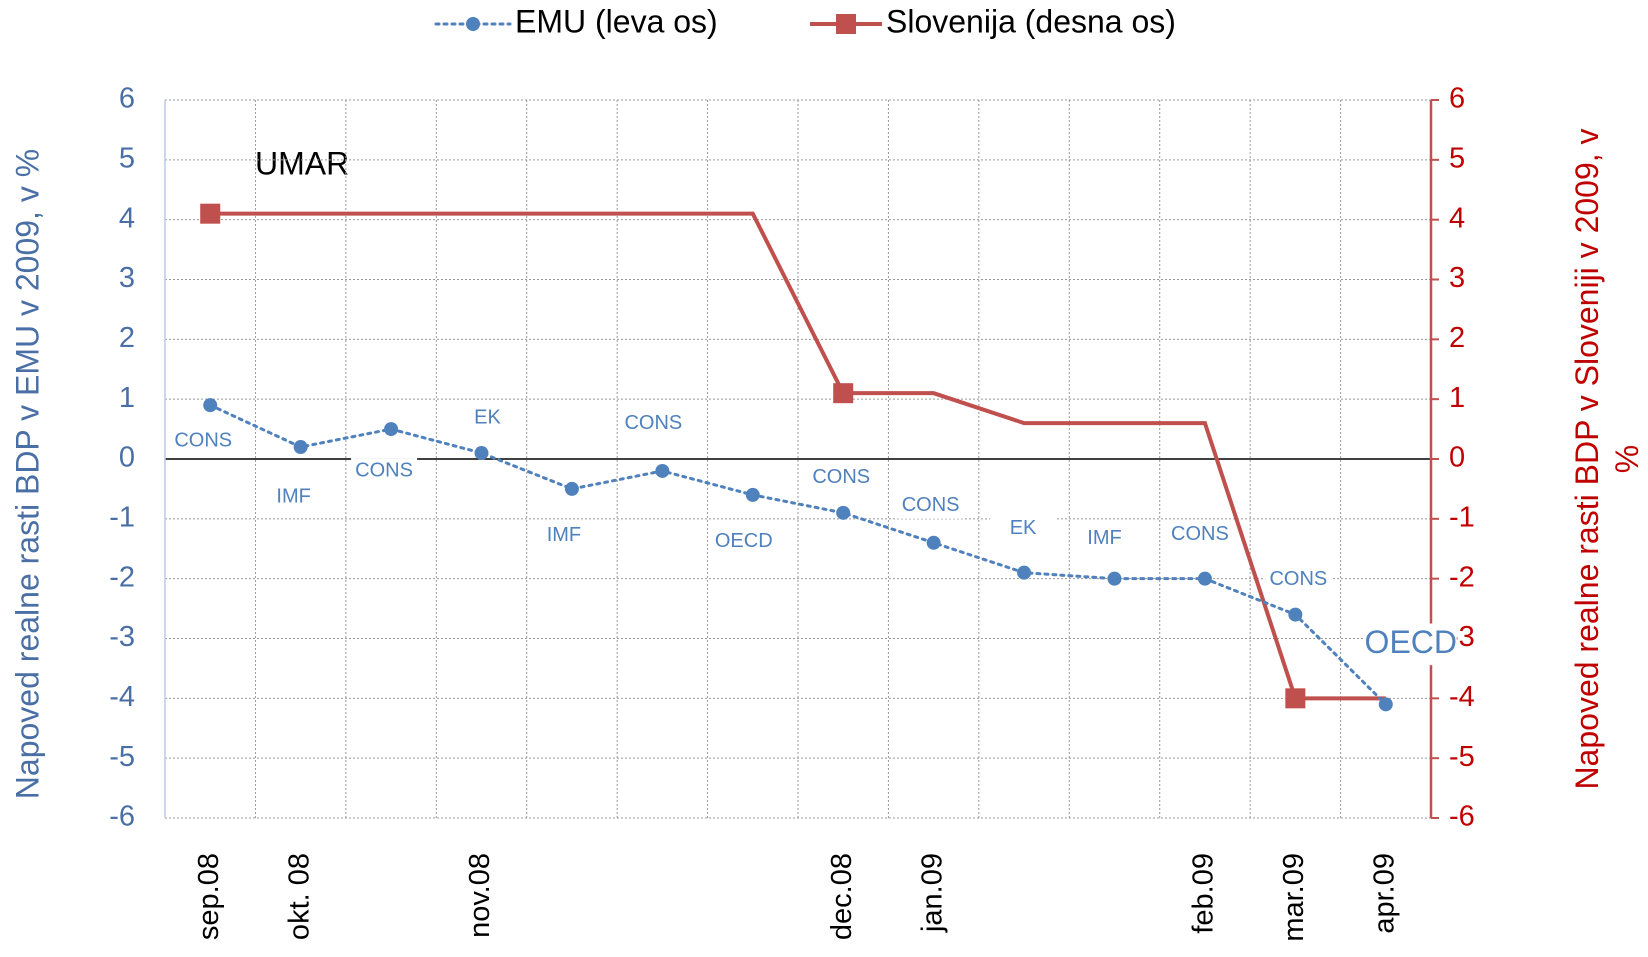 This screenshot has width=1648, height=957. What do you see at coordinates (1462, 757) in the screenshot?
I see `y2-tick-label: -5` at bounding box center [1462, 757].